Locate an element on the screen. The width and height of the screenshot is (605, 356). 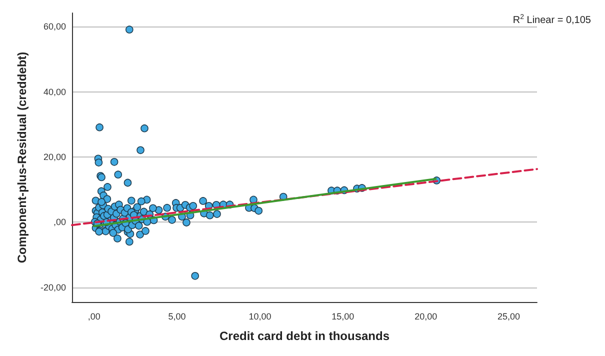
y-tick-label: 20,00 is located at coordinates (54, 157).